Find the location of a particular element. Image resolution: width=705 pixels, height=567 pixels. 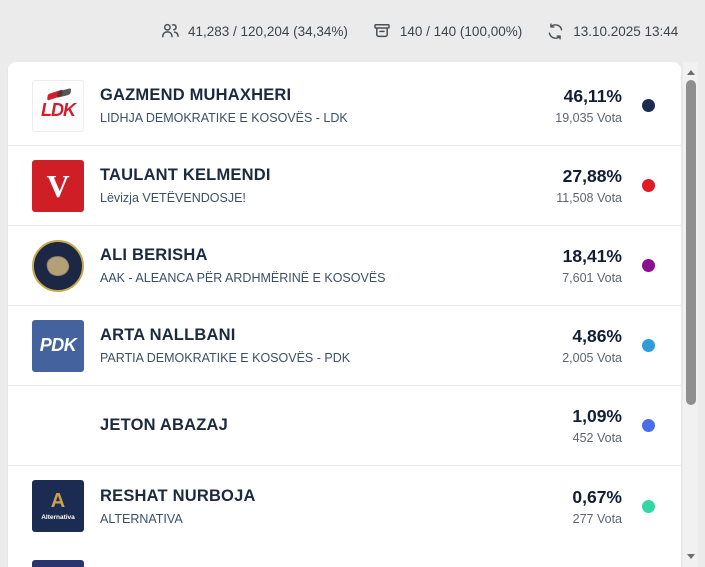

candidate-row: JETON ABAZAJ 1,09% 452 Vota is located at coordinates (344, 426).